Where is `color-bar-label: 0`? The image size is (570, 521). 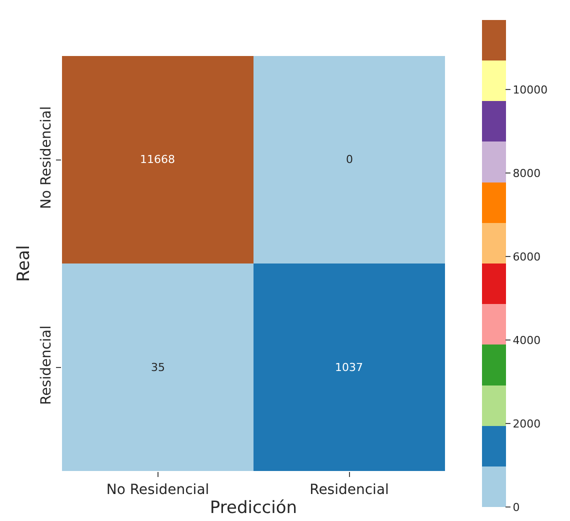
color-bar-label: 0 is located at coordinates (516, 507).